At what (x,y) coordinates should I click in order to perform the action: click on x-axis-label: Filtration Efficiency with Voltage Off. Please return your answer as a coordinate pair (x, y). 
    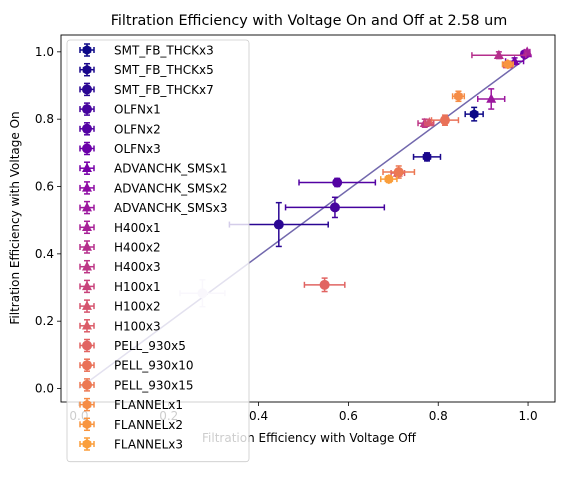
    Looking at the image, I should click on (309, 438).